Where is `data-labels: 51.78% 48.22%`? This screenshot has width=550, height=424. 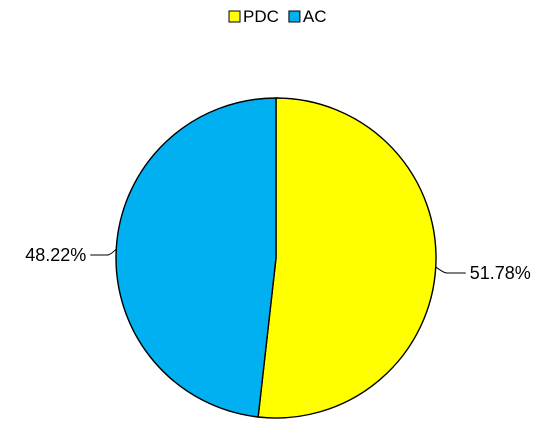 data-labels: 51.78% 48.22% is located at coordinates (278, 264).